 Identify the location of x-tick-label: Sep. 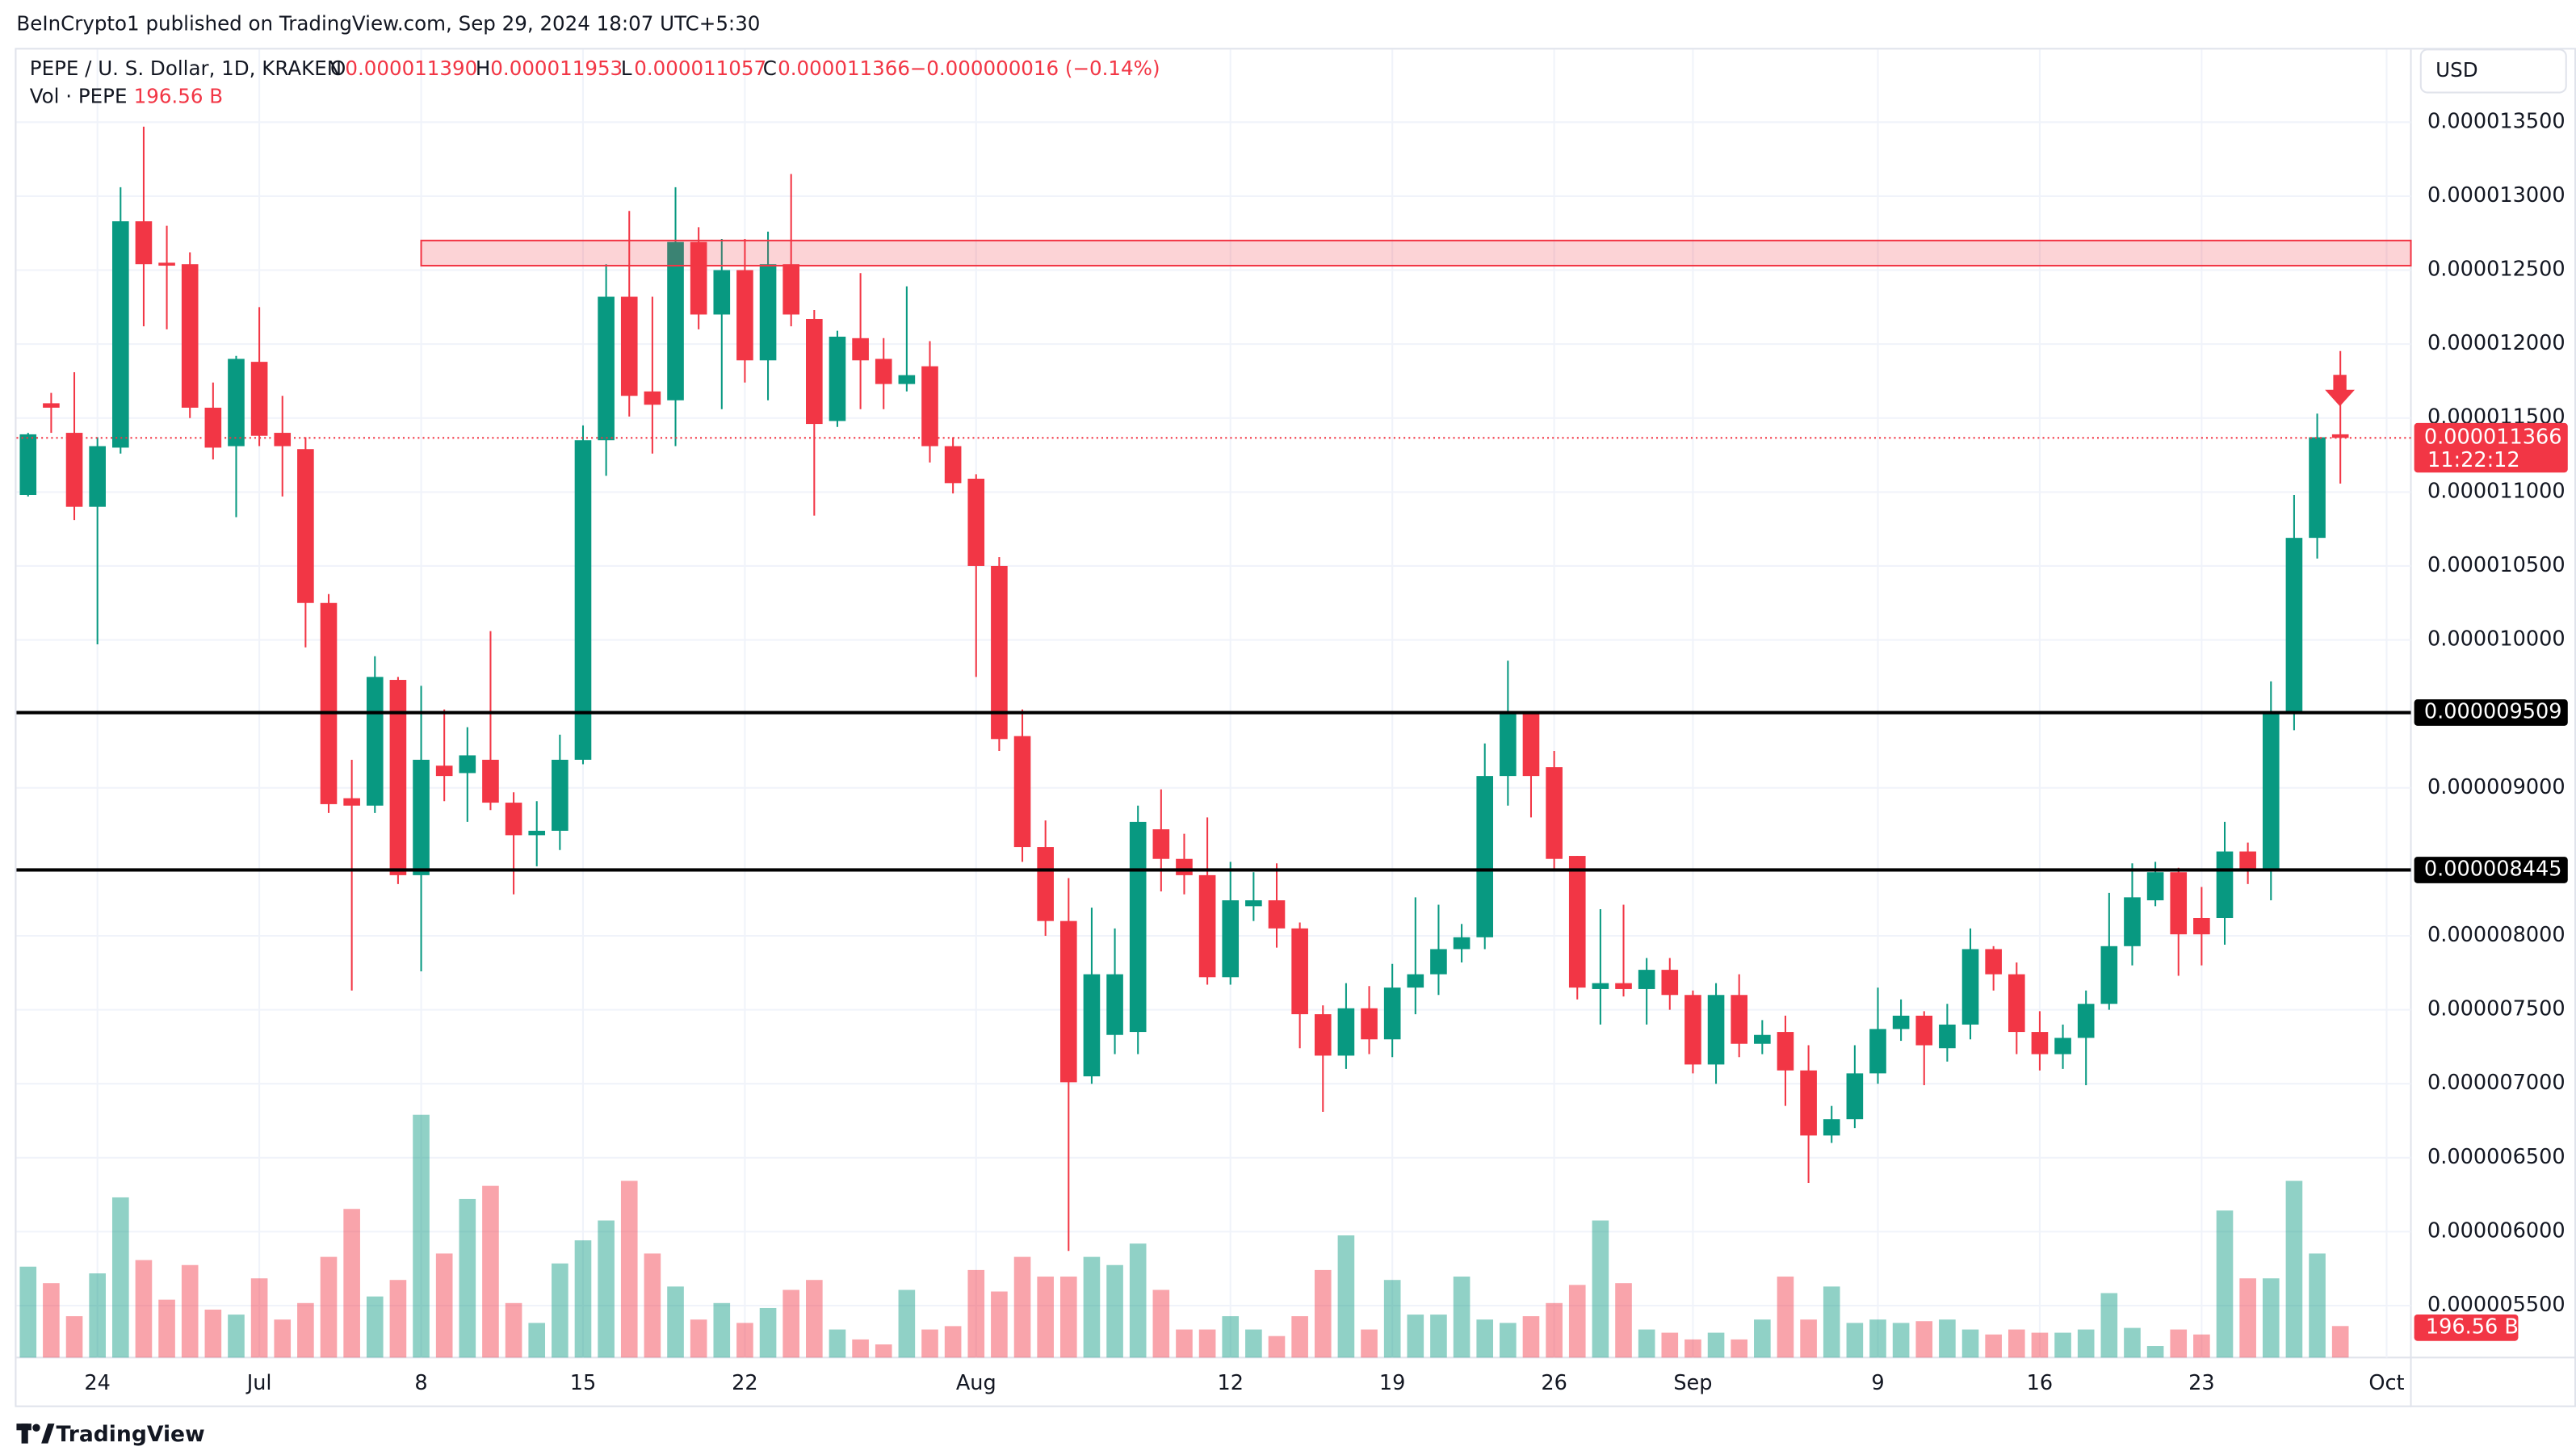
(1692, 1383).